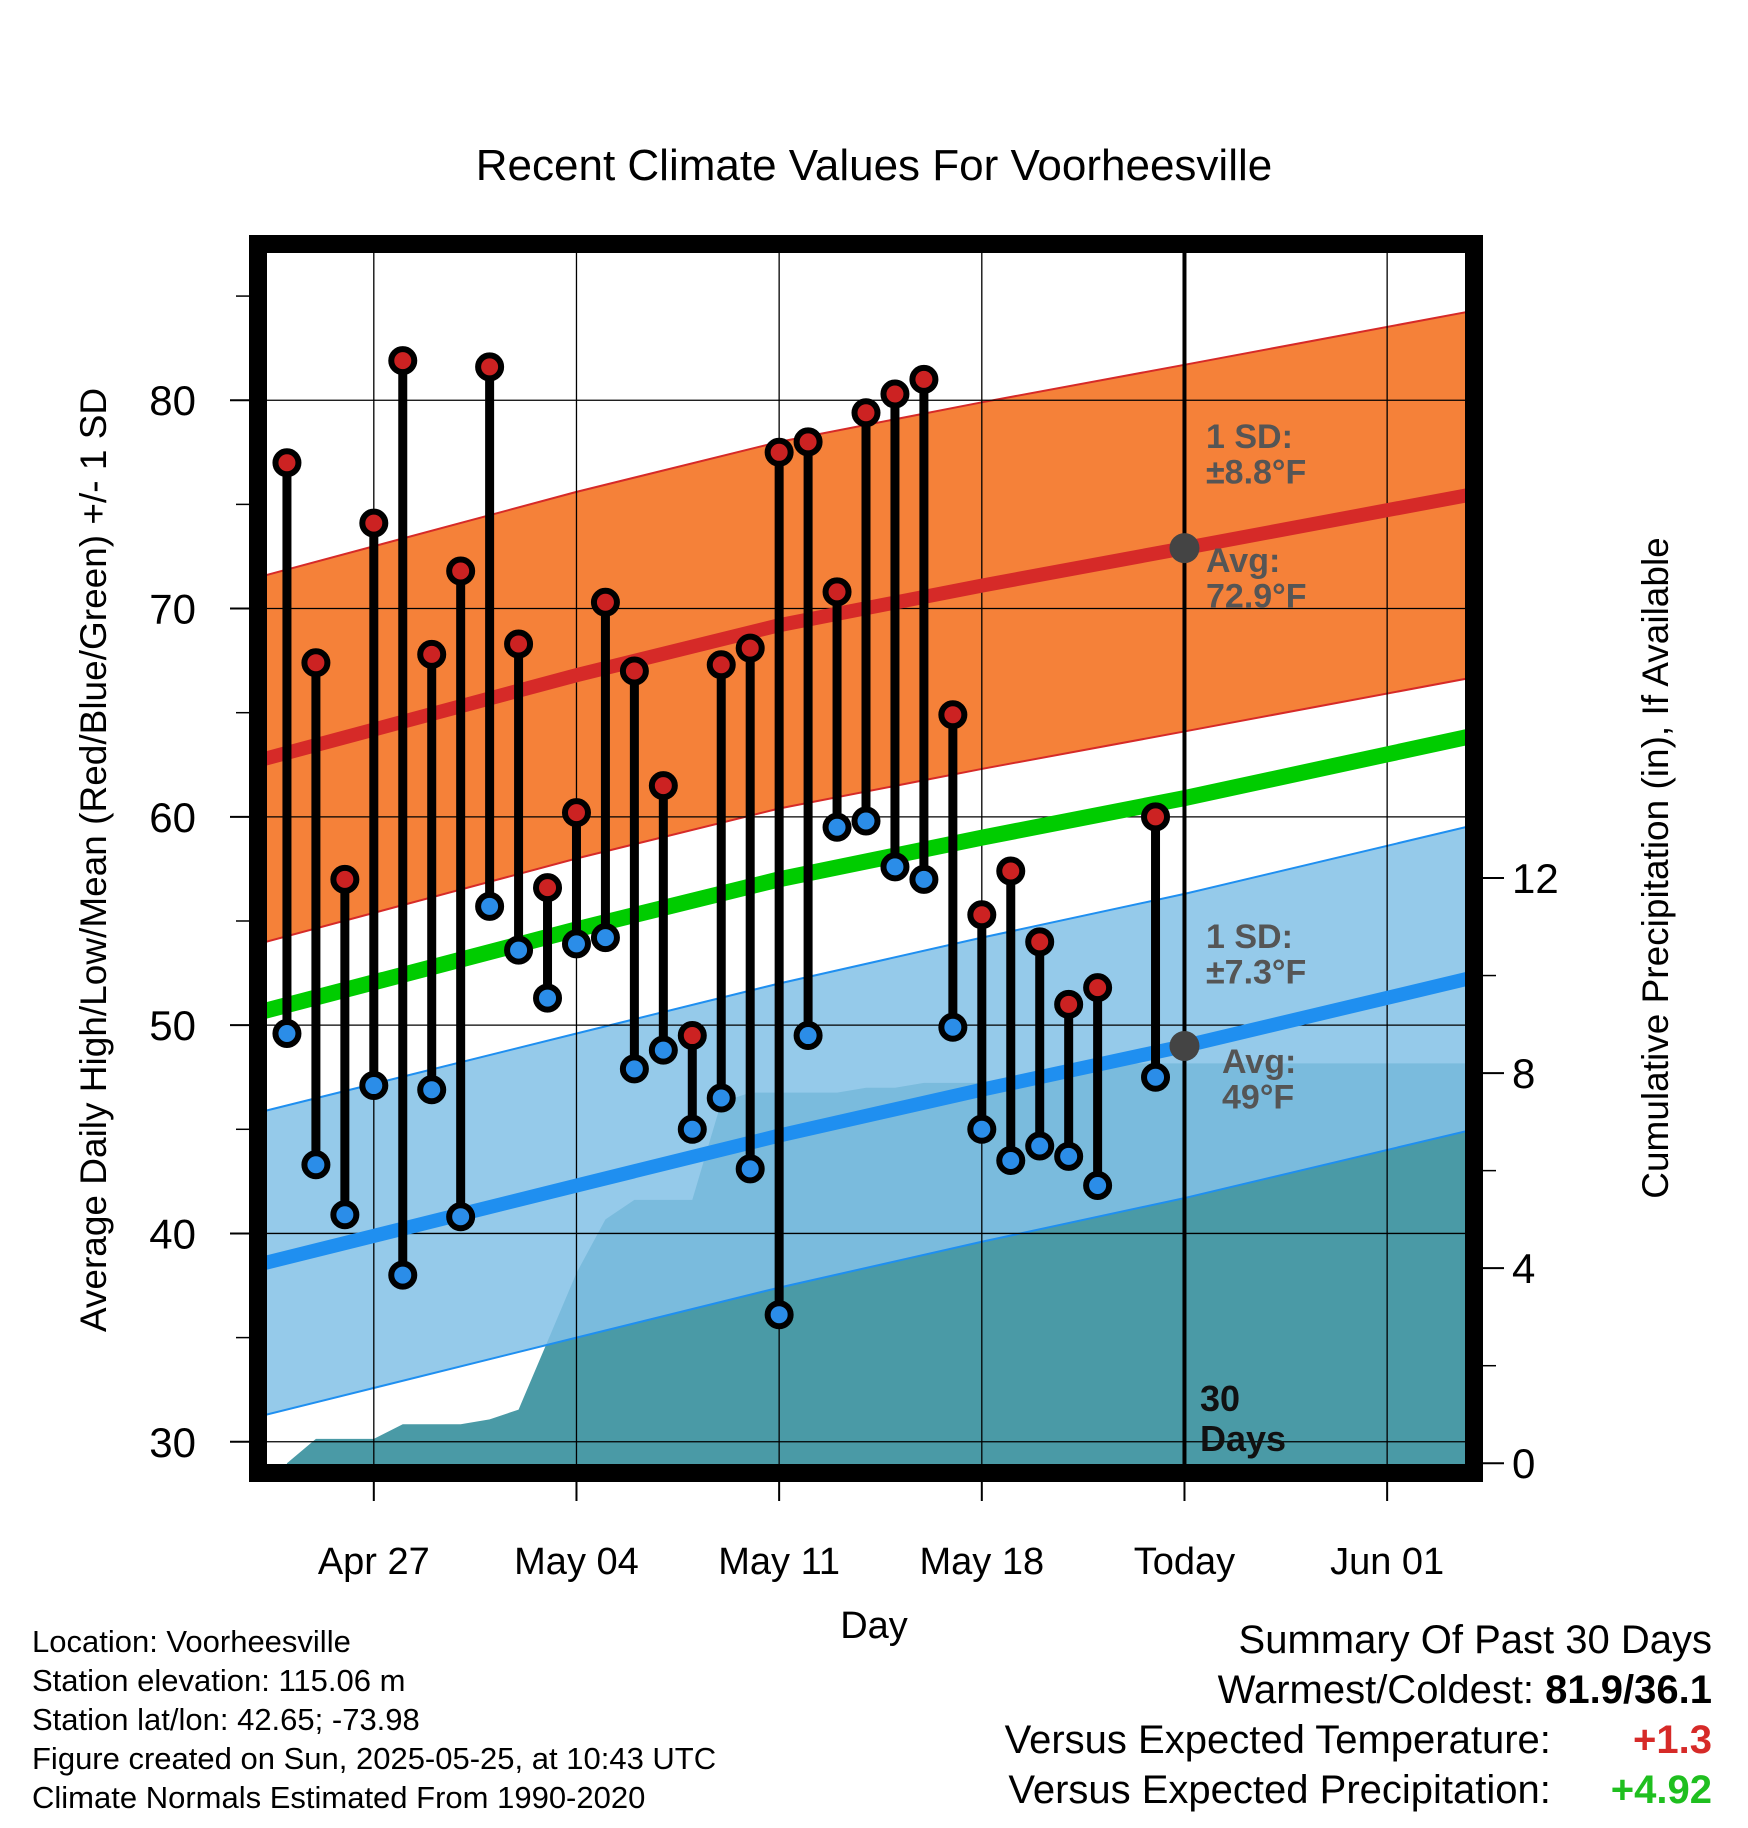 The height and width of the screenshot is (1828, 1748). Describe the element at coordinates (1256, 473) in the screenshot. I see `high-sd-label-line: ±8.8°F` at that location.